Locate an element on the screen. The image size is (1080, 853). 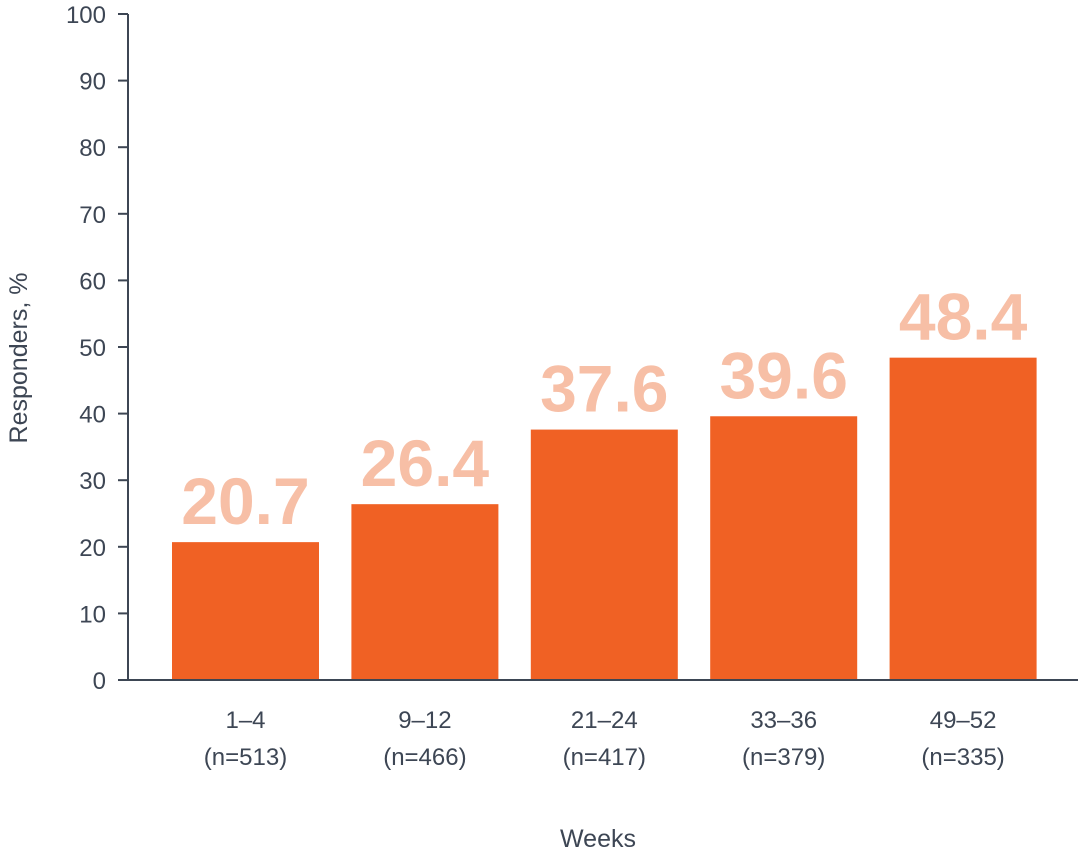
x-category-n-label: (n=513) is located at coordinates (245, 757).